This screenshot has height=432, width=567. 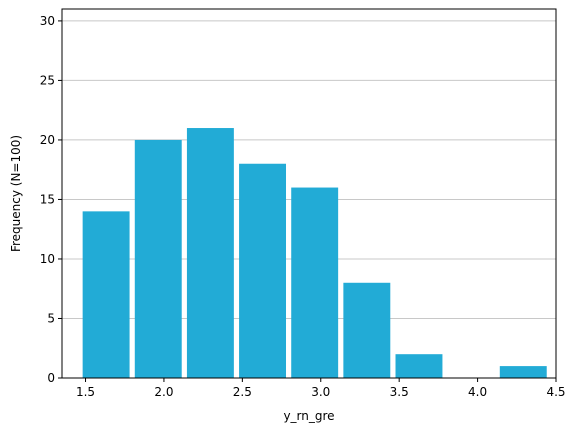 What do you see at coordinates (320, 392) in the screenshot?
I see `x-tick-label: 3.0` at bounding box center [320, 392].